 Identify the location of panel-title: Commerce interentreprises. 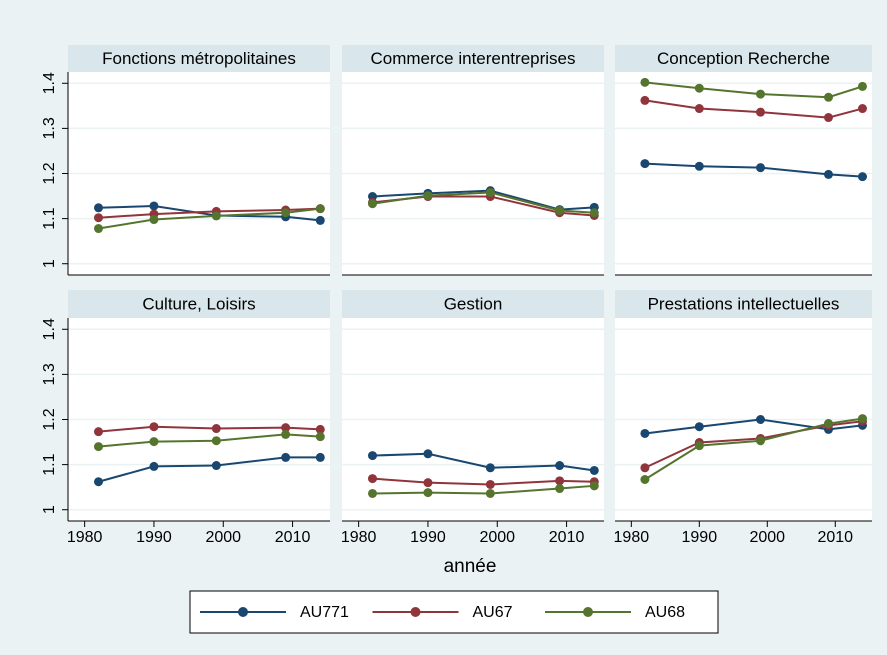
(472, 58).